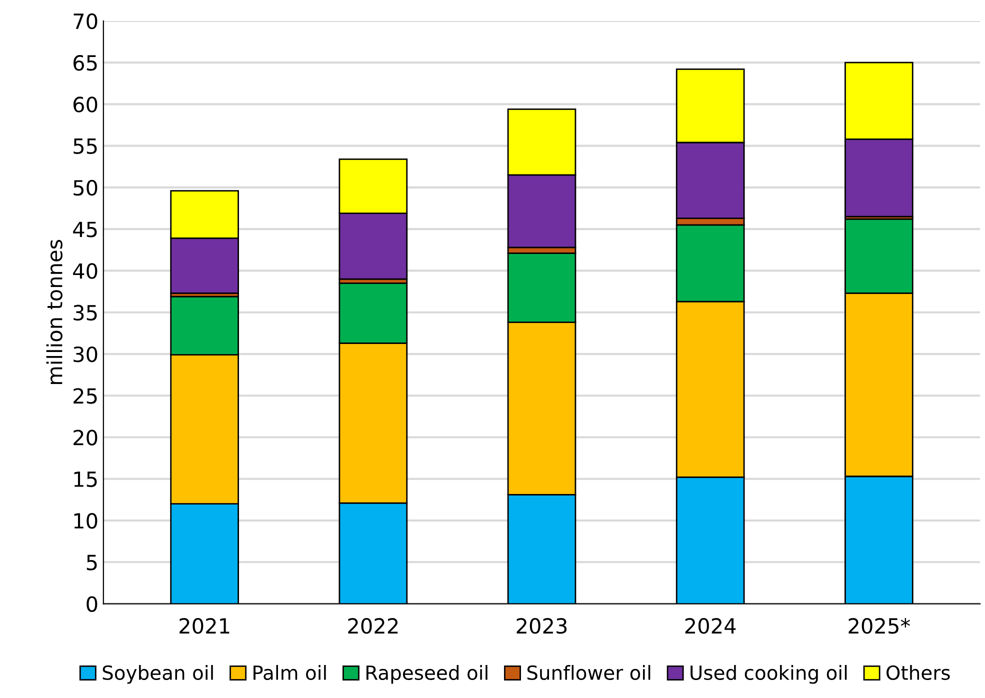  I want to click on y-axis-title: million tonnes, so click(54, 312).